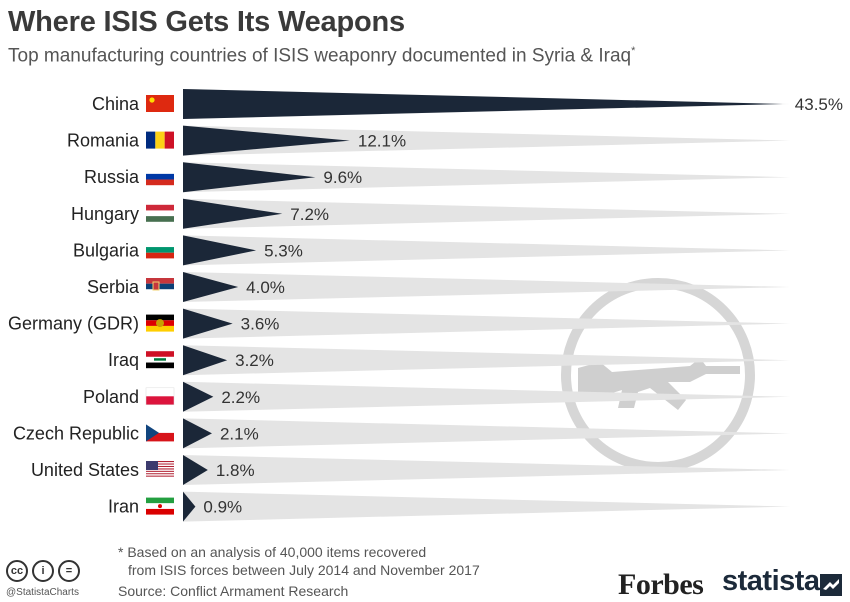 This screenshot has height=602, width=850. What do you see at coordinates (123, 360) in the screenshot?
I see `category-label: Iraq` at bounding box center [123, 360].